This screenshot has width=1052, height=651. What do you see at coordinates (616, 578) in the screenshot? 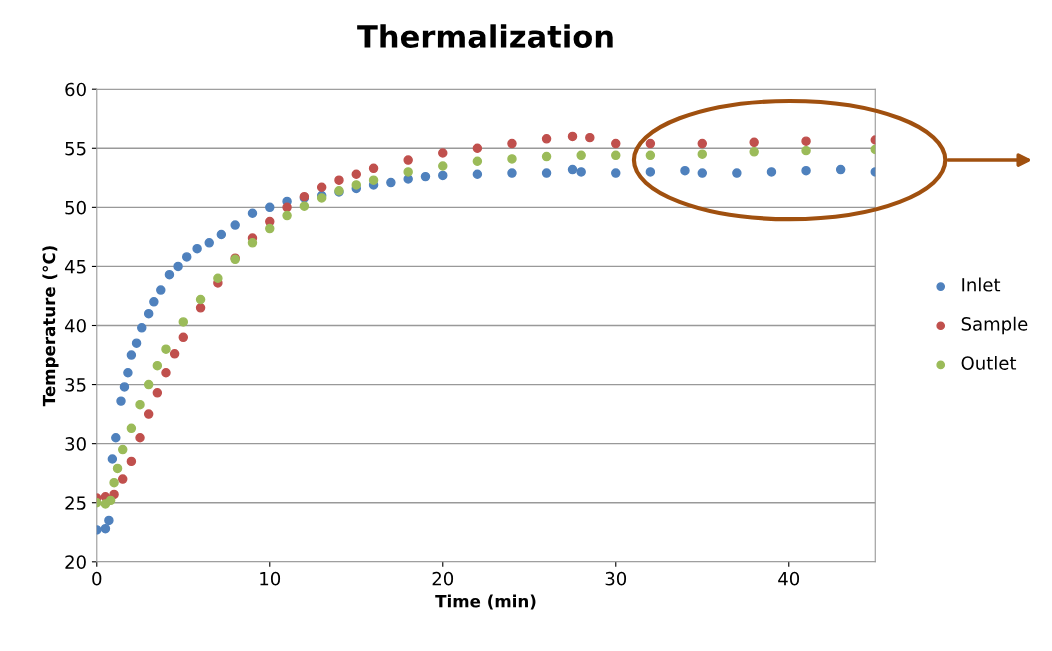
I see `x-tick-label: 30` at bounding box center [616, 578].